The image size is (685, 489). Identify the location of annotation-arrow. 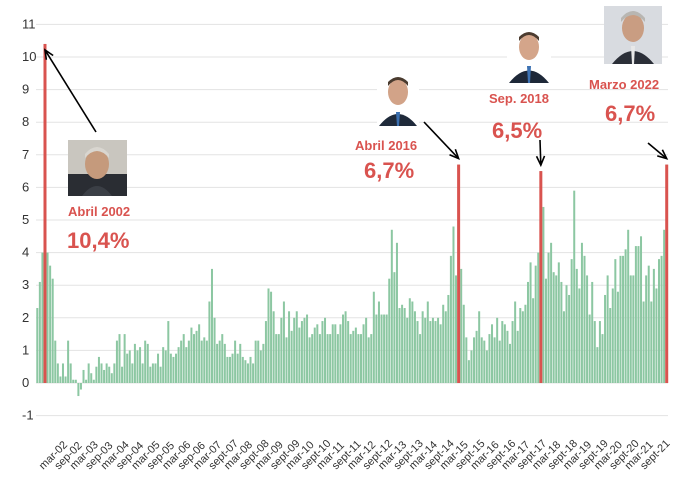
(657, 151).